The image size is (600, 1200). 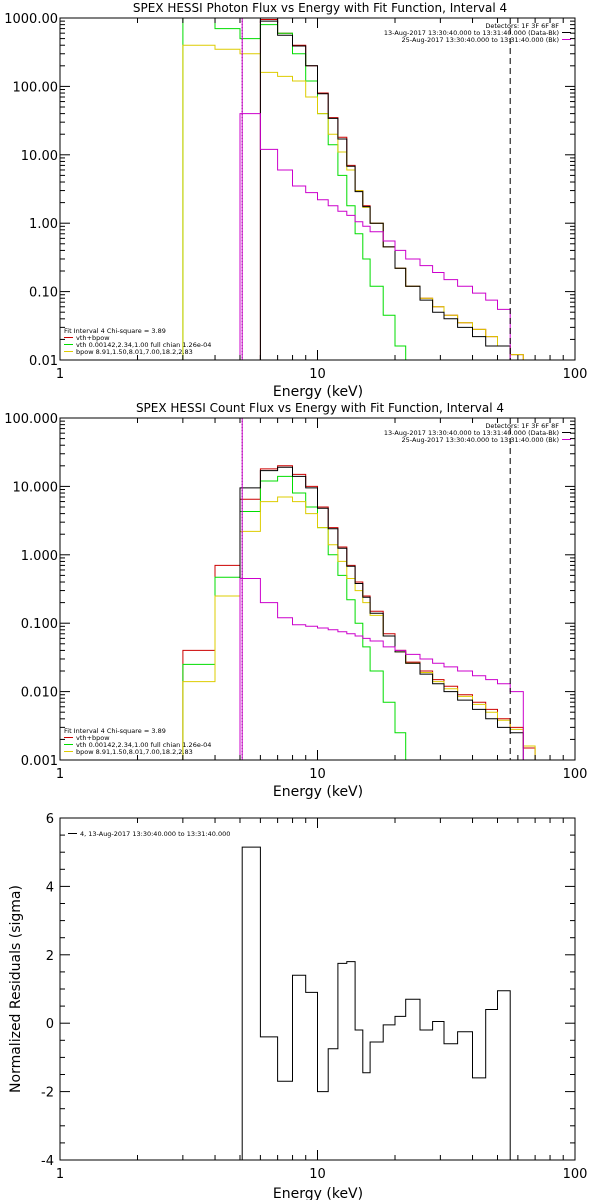 I want to click on photon-flux-series-total, so click(x=391, y=189).